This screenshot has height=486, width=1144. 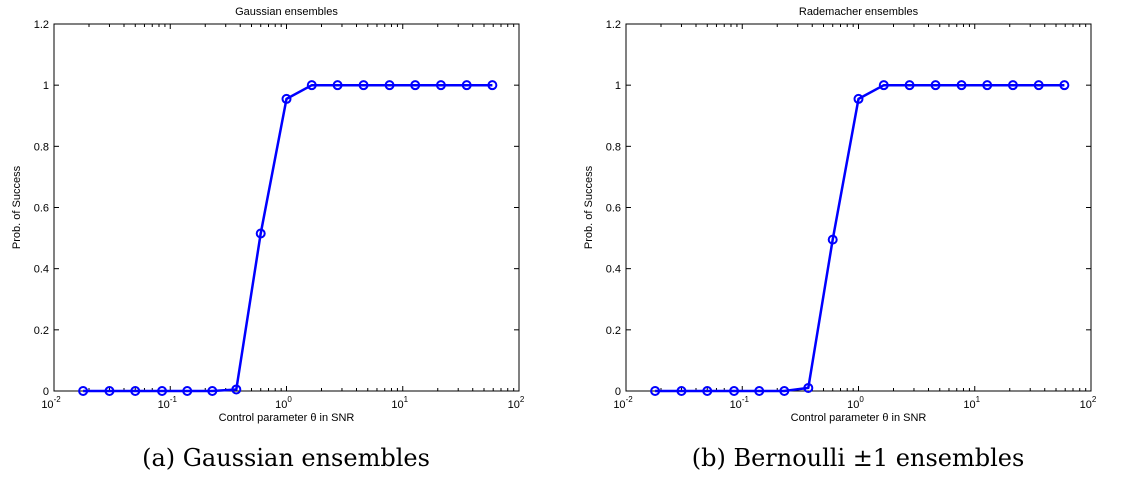 I want to click on caption-b: (b) Bernoulli ±1 ensembles, so click(x=858, y=458).